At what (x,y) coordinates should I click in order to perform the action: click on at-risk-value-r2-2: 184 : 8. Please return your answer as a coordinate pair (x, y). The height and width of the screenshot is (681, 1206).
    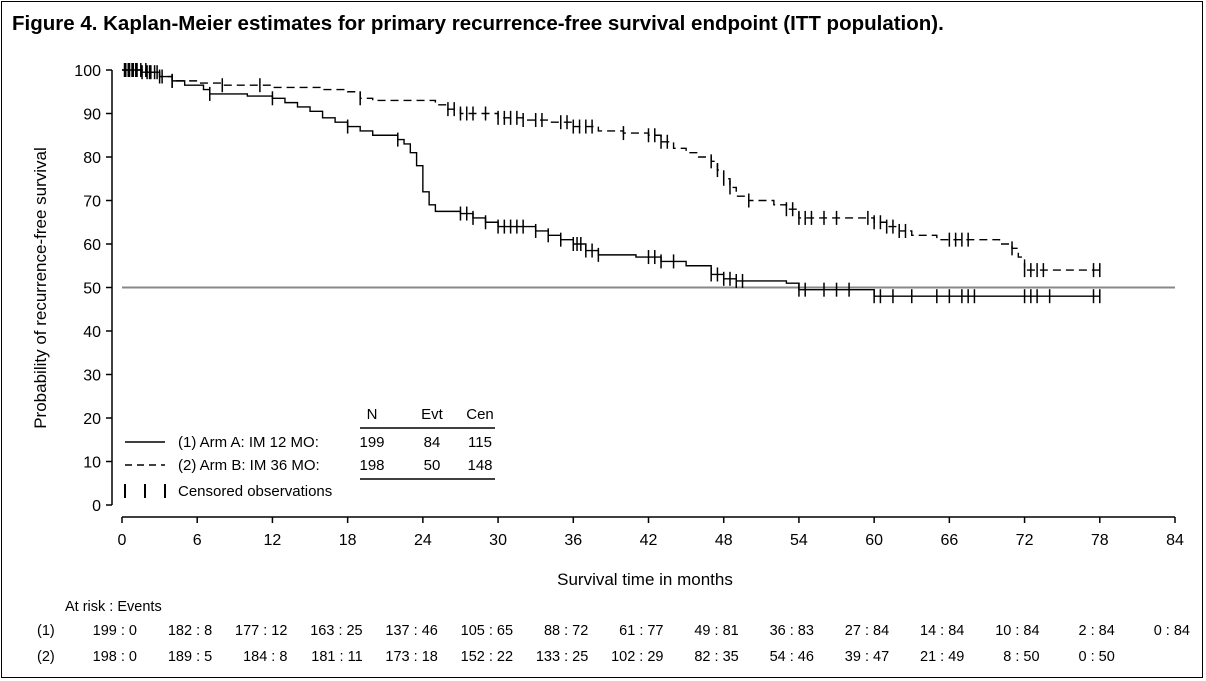
    Looking at the image, I should click on (265, 657).